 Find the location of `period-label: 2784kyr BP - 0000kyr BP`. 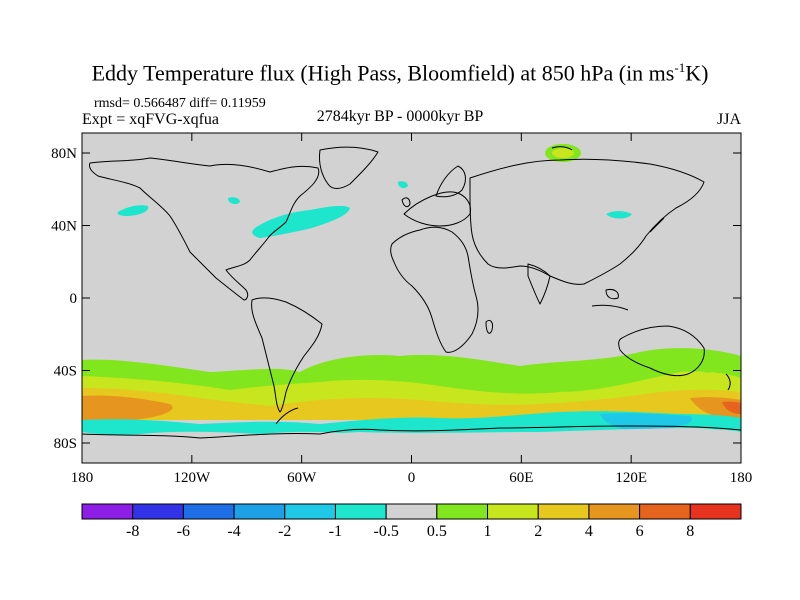

period-label: 2784kyr BP - 0000kyr BP is located at coordinates (400, 116).